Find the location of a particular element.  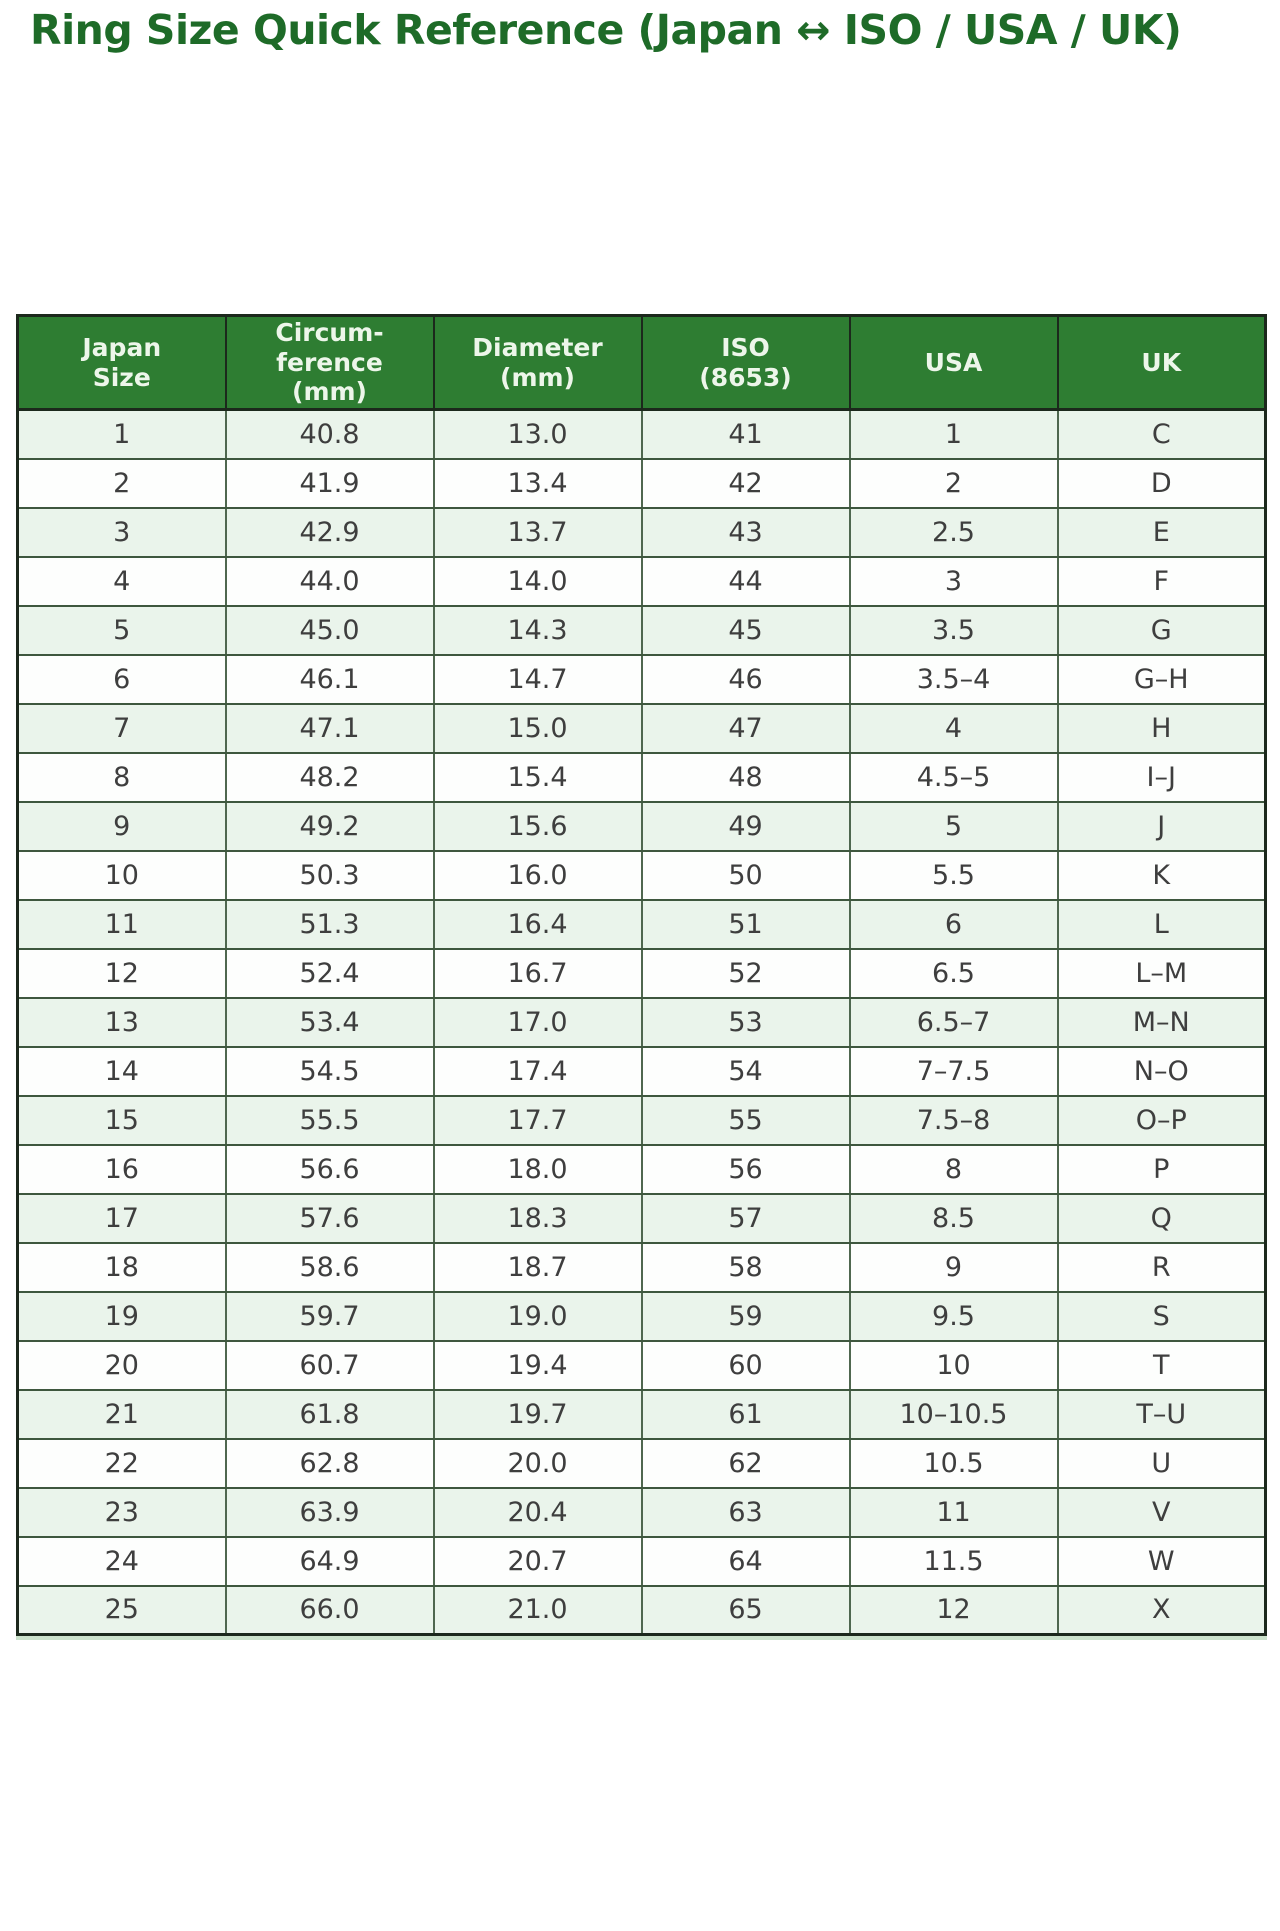

cell-circumference-mm: 56.6 is located at coordinates (329, 1169).